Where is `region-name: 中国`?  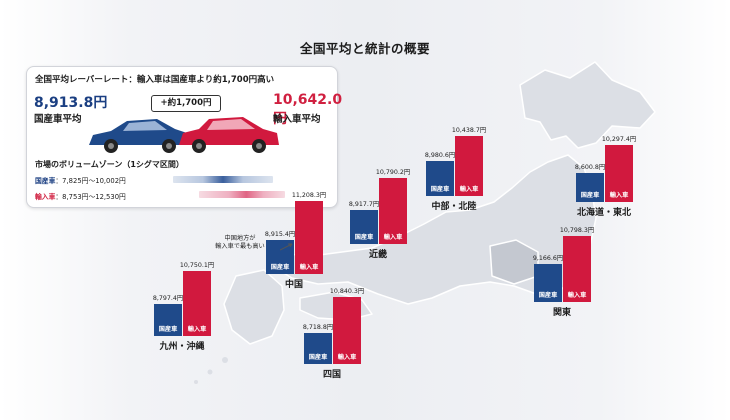
region-name: 中国 is located at coordinates (293, 285).